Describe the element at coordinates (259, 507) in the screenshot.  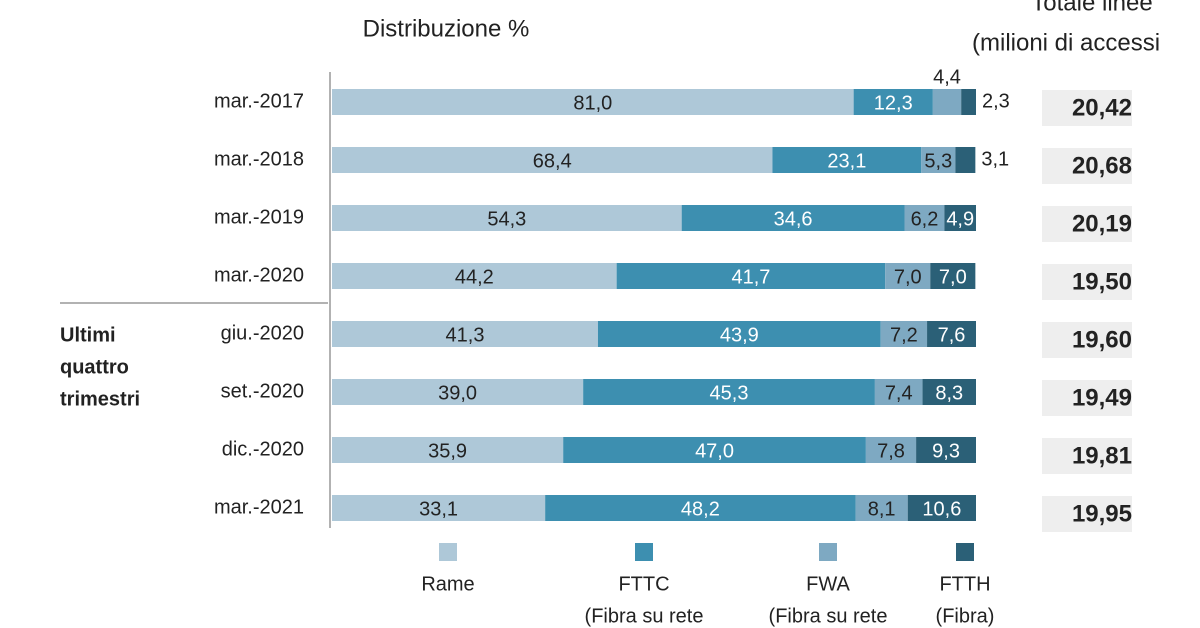
I see `y-tick-label: mar.-2021` at that location.